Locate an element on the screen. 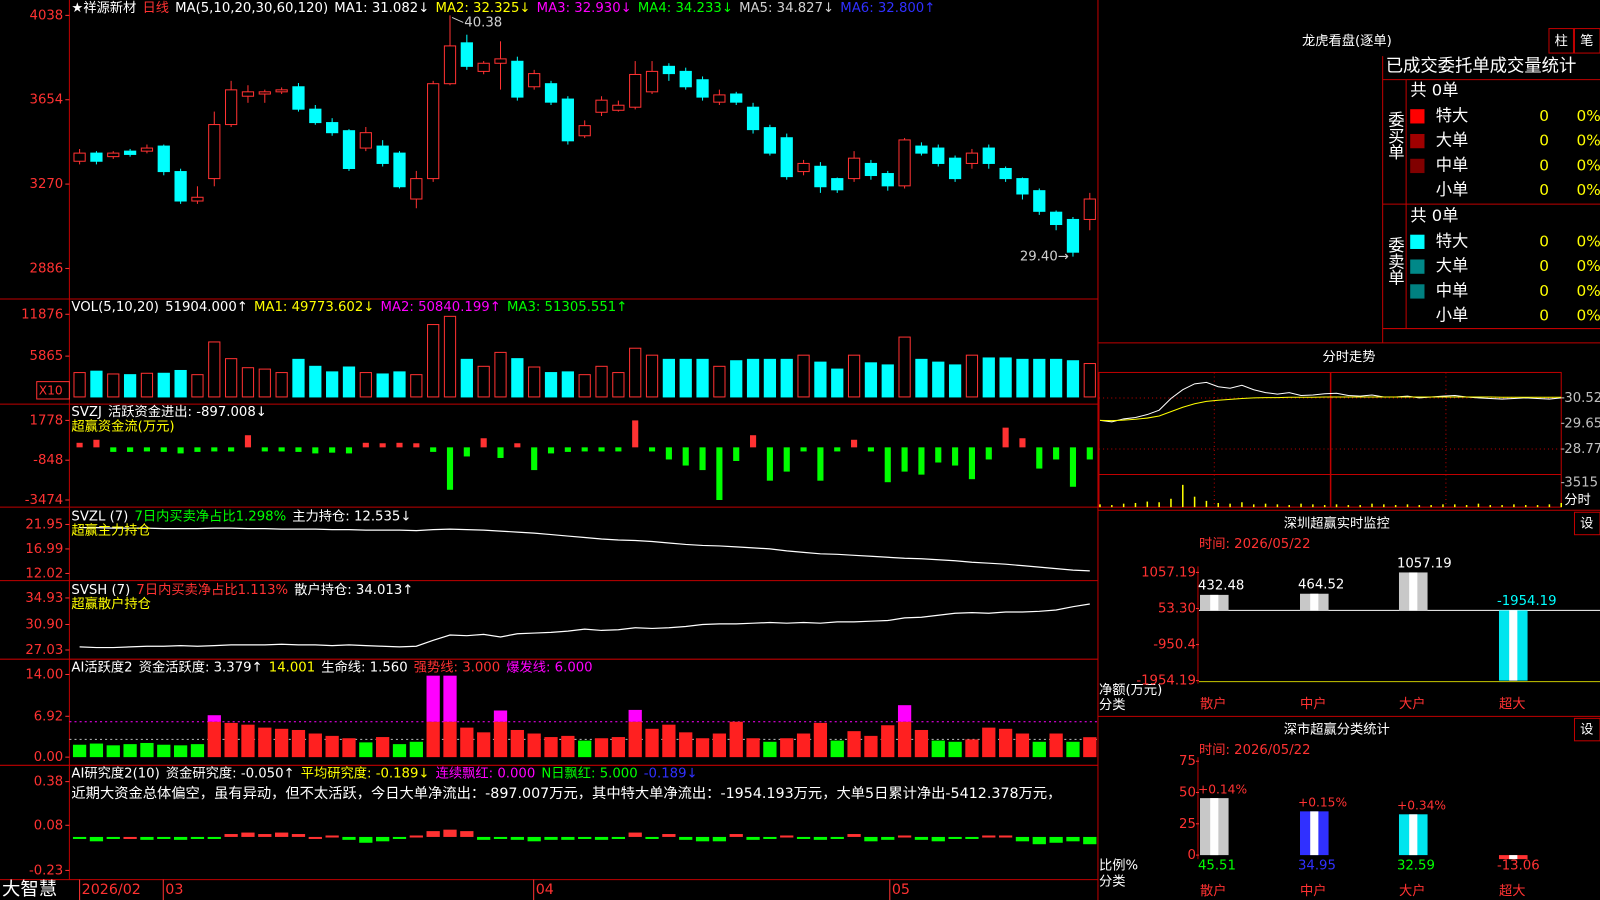  side-label: 委买单 is located at coordinates (1394, 135).